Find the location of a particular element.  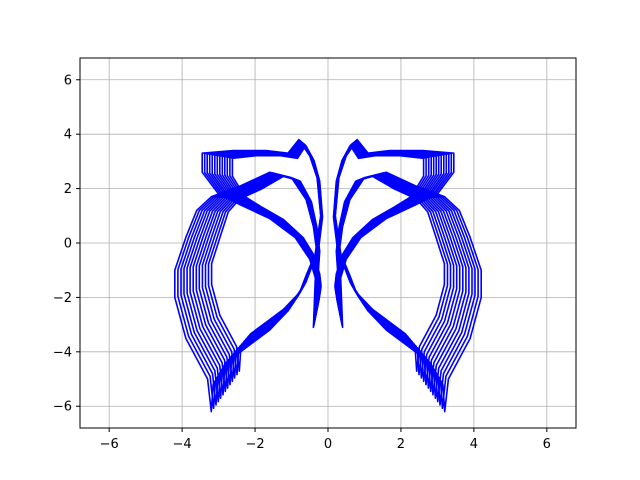

y-tick-label: −2 is located at coordinates (62, 298).